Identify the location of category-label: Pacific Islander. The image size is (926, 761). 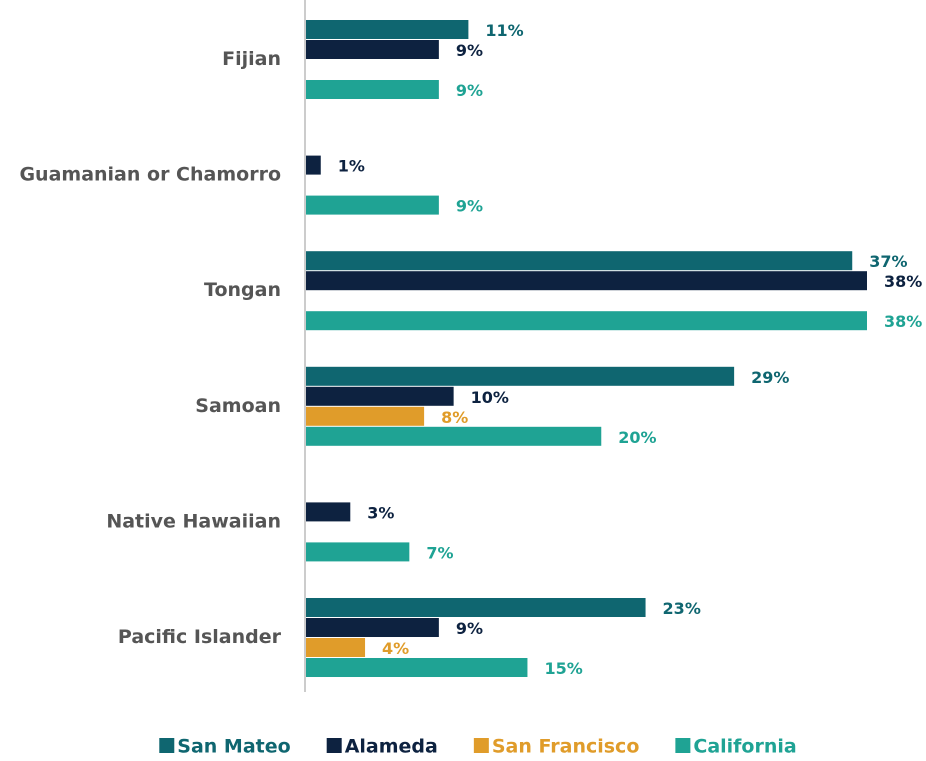
(200, 637).